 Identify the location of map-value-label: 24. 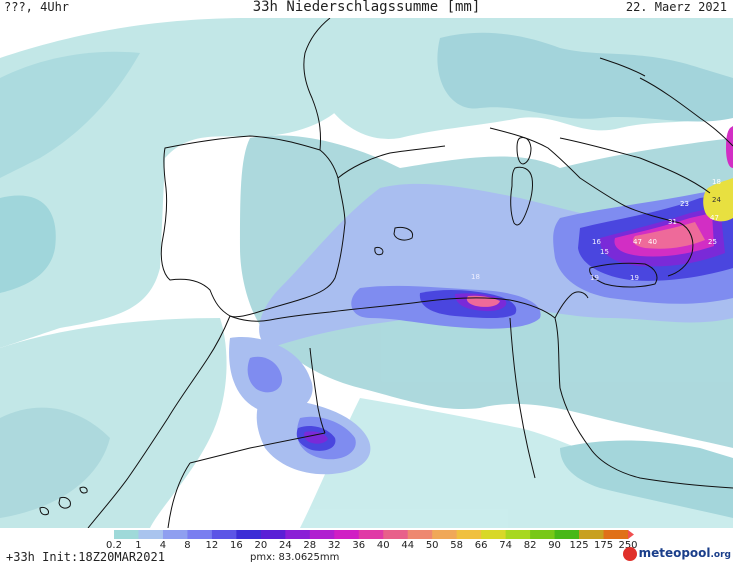
(716, 200).